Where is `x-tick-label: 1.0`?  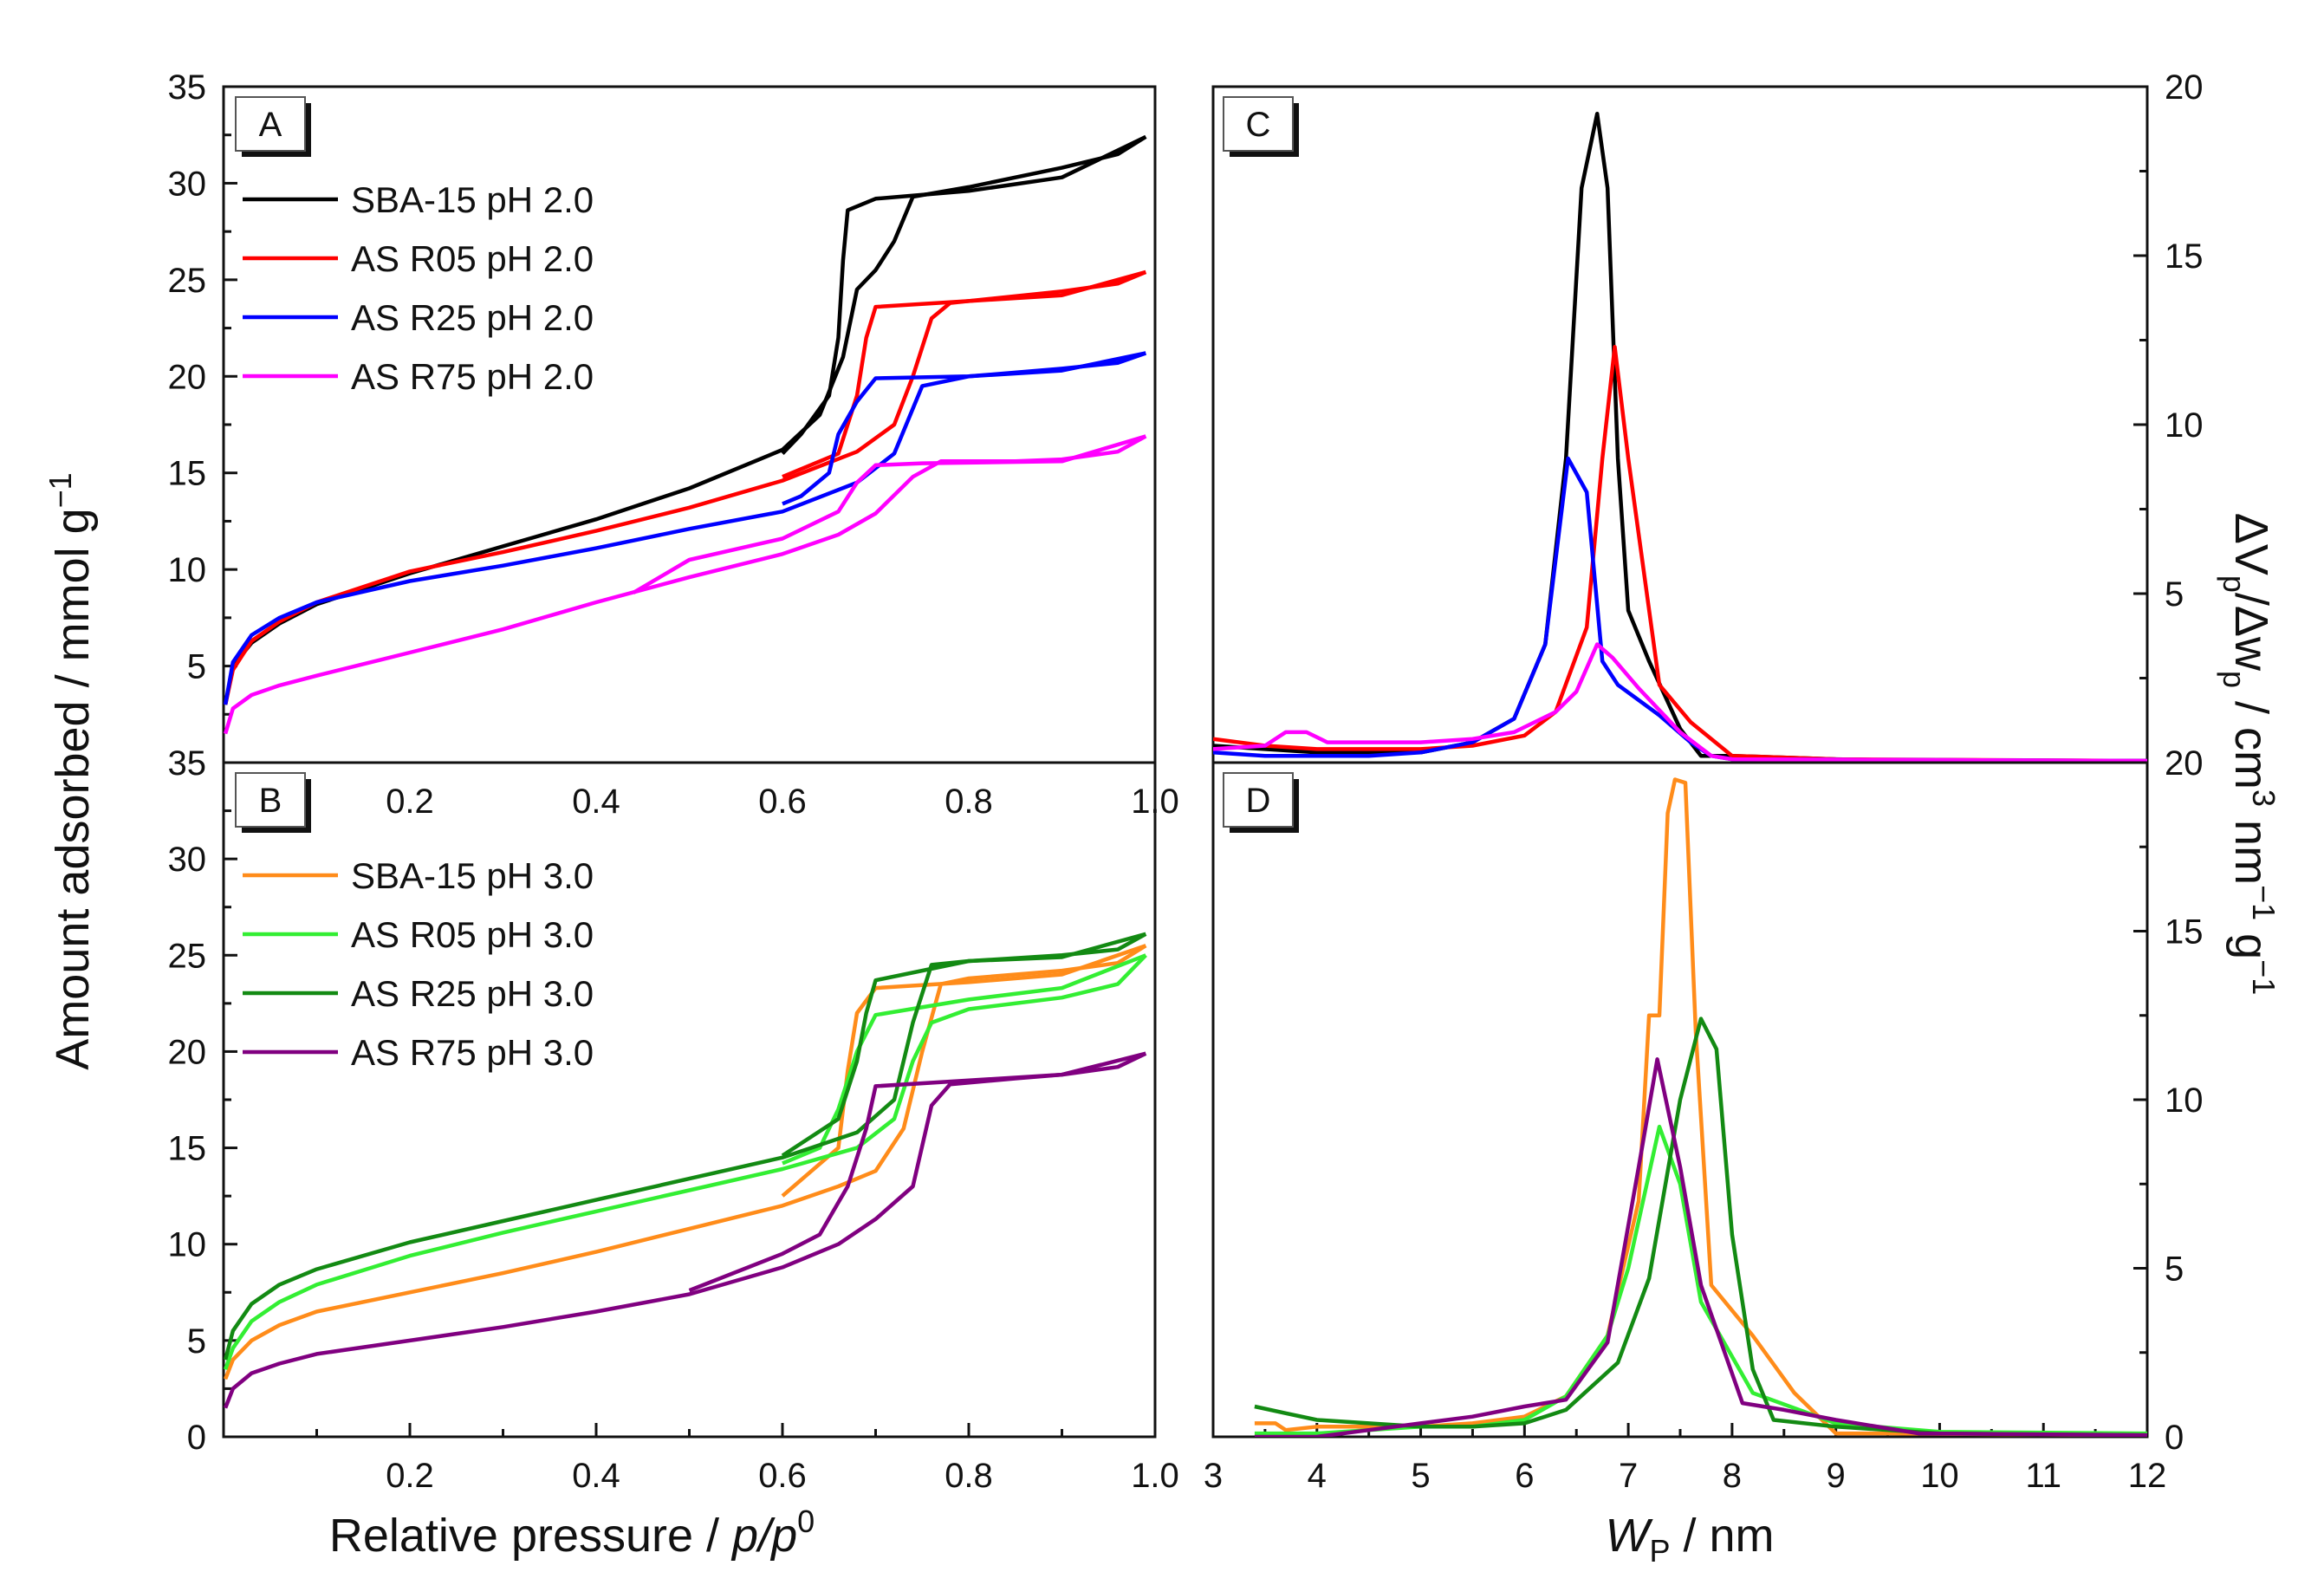
x-tick-label: 1.0 is located at coordinates (1155, 1476).